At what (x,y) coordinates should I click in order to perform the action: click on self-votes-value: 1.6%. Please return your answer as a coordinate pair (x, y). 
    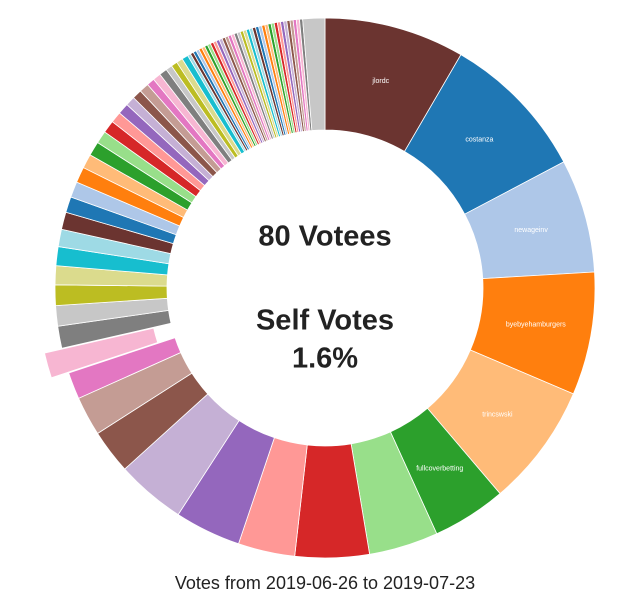
    Looking at the image, I should click on (325, 359).